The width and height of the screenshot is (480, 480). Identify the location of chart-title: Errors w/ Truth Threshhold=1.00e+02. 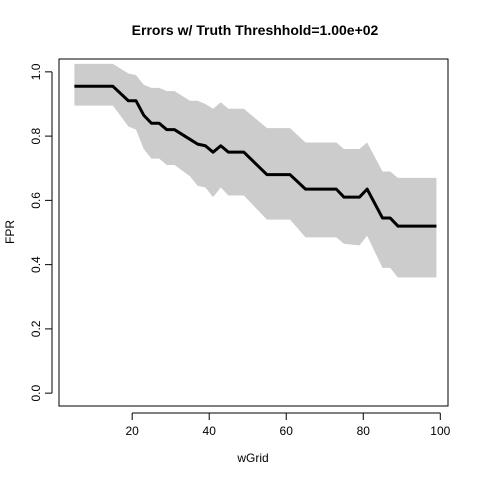
(255, 30).